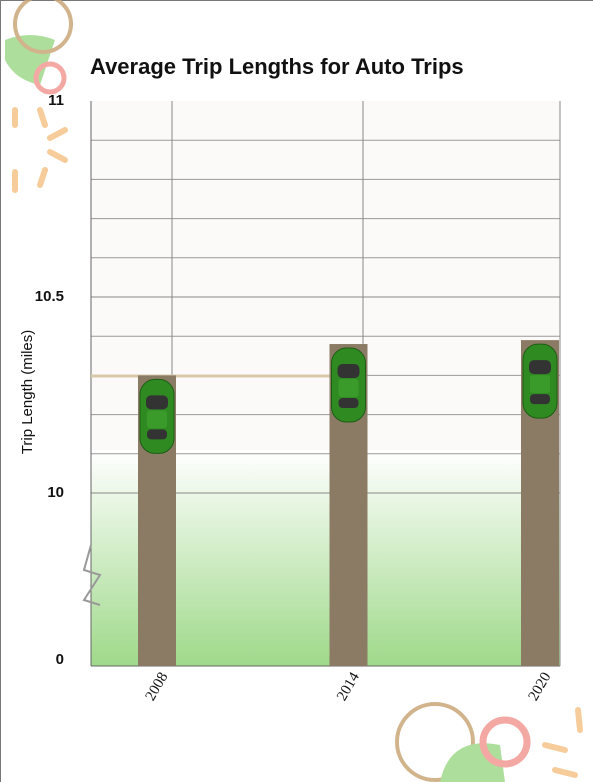  Describe the element at coordinates (49, 296) in the screenshot. I see `y-tick-label: 10.5` at that location.